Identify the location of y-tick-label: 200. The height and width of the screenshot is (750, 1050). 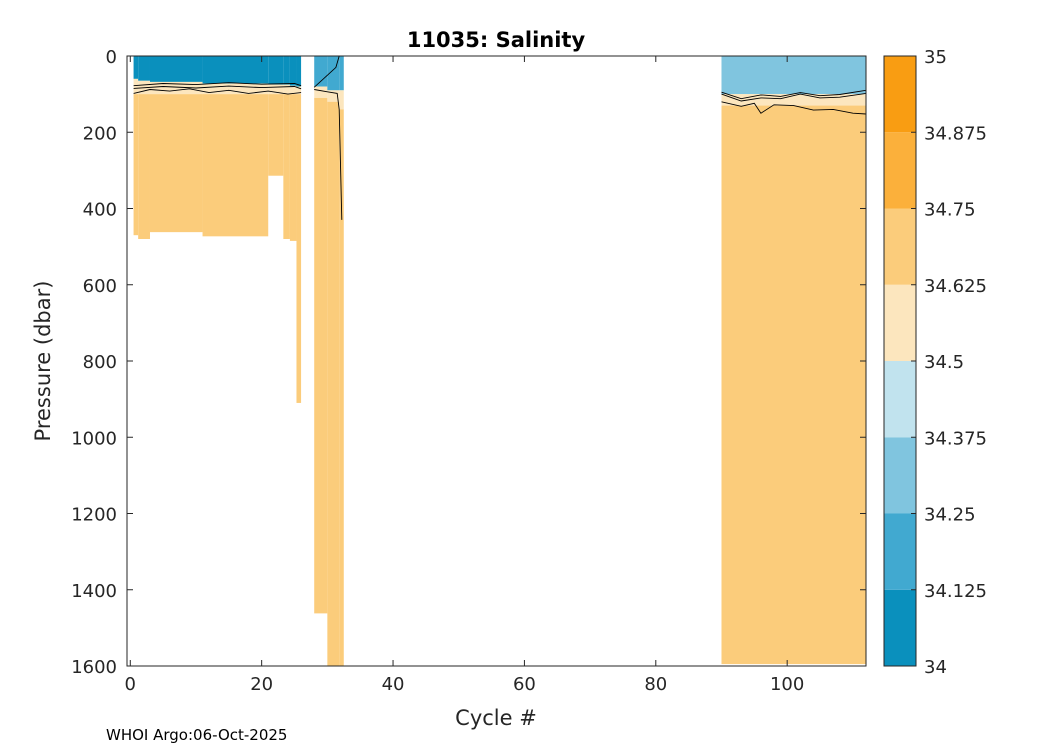
(100, 133).